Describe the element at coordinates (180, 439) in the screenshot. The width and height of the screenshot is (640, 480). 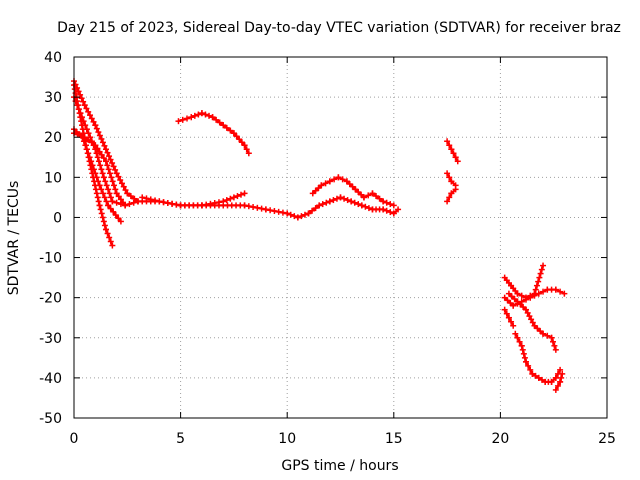
I see `x-tick-label: 5` at that location.